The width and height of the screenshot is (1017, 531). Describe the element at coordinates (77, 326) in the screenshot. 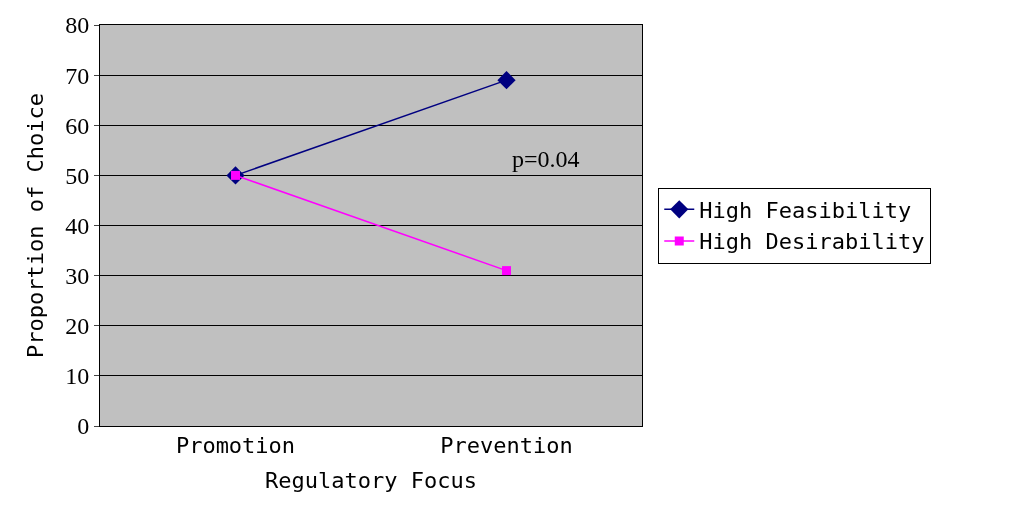

I see `y-tick-label: 20` at that location.